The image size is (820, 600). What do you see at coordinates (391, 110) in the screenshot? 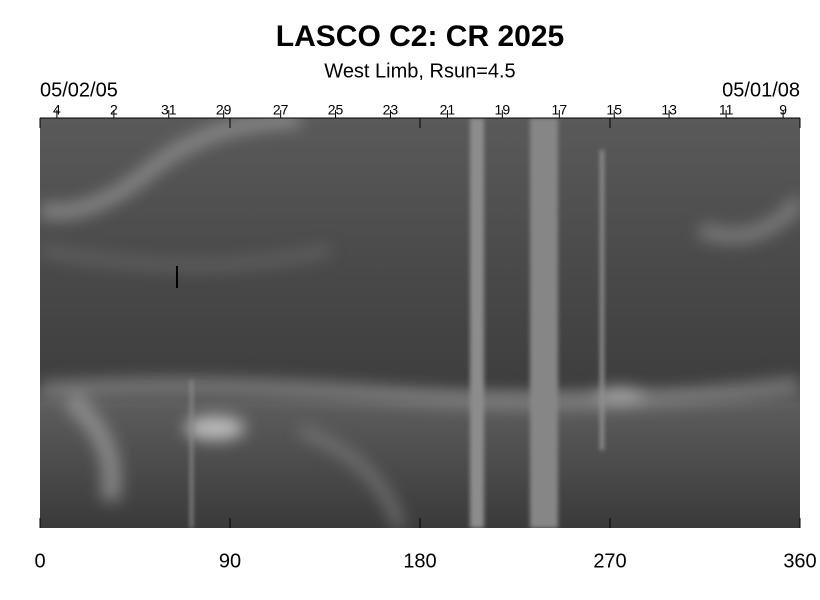
I see `top-tick-label: 23` at bounding box center [391, 110].